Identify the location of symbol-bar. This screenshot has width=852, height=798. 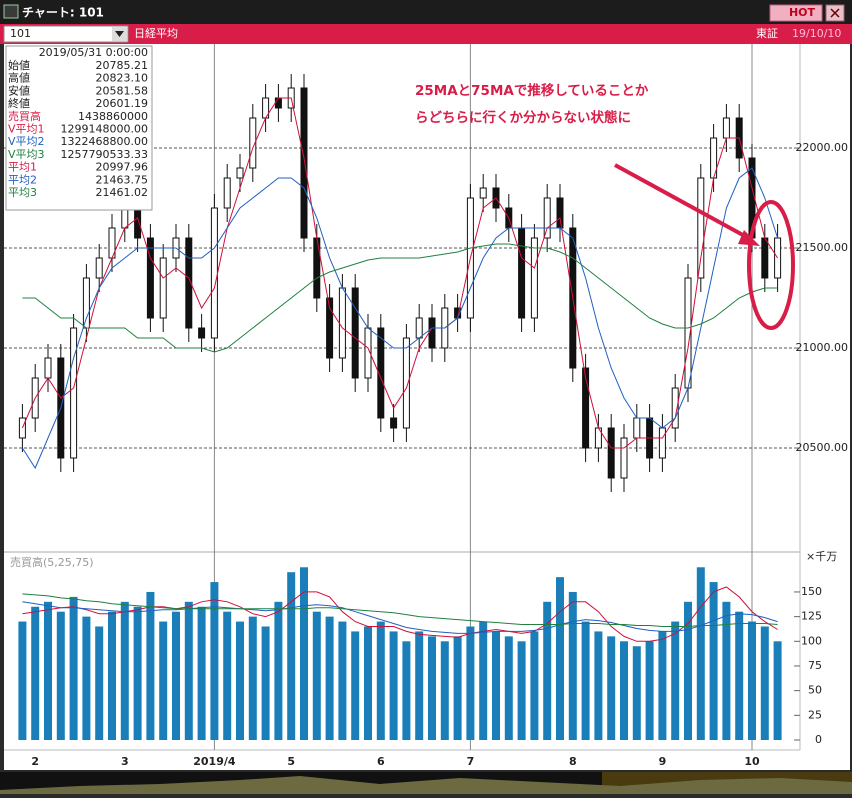
(426, 34).